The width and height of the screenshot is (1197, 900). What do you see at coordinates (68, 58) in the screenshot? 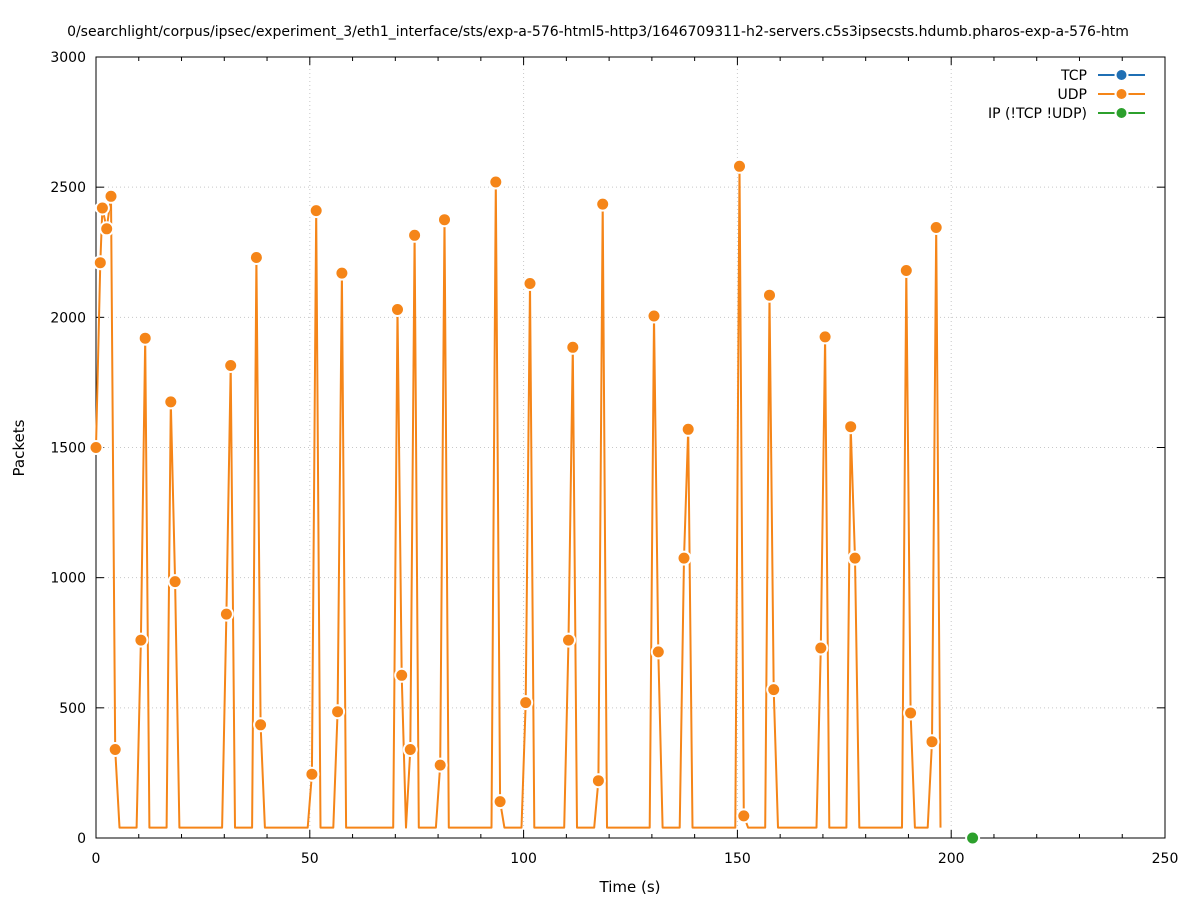
I see `y-tick-label: 3000` at bounding box center [68, 58].